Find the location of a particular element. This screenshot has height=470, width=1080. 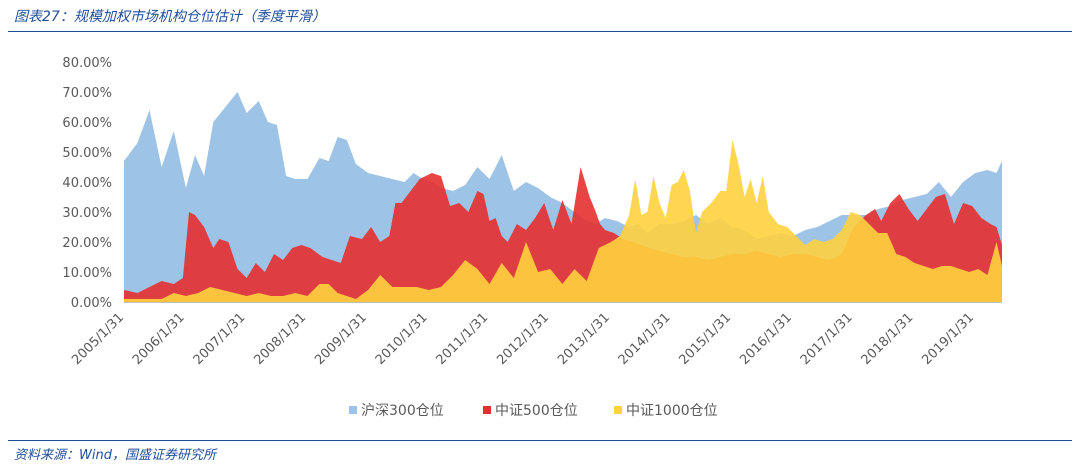

y-tick-label: 0.00% is located at coordinates (91, 303).